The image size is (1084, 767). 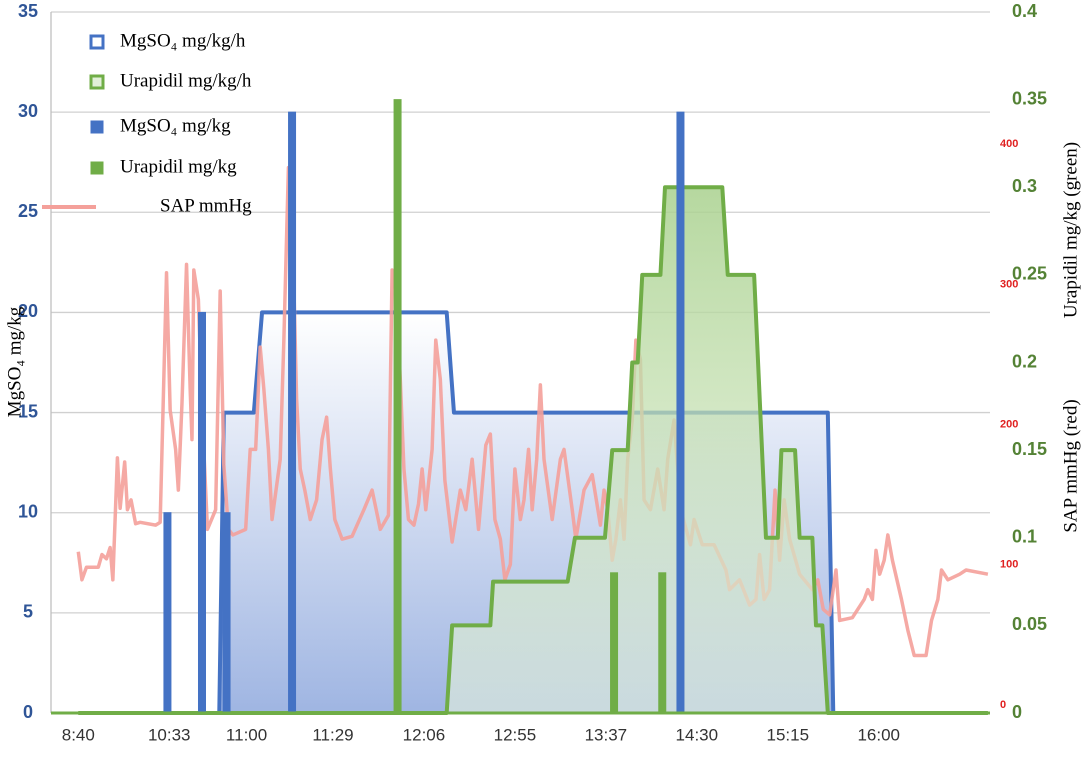 What do you see at coordinates (14, 361) in the screenshot?
I see `y-axis-title: MgSO₄ mg/kg` at bounding box center [14, 361].